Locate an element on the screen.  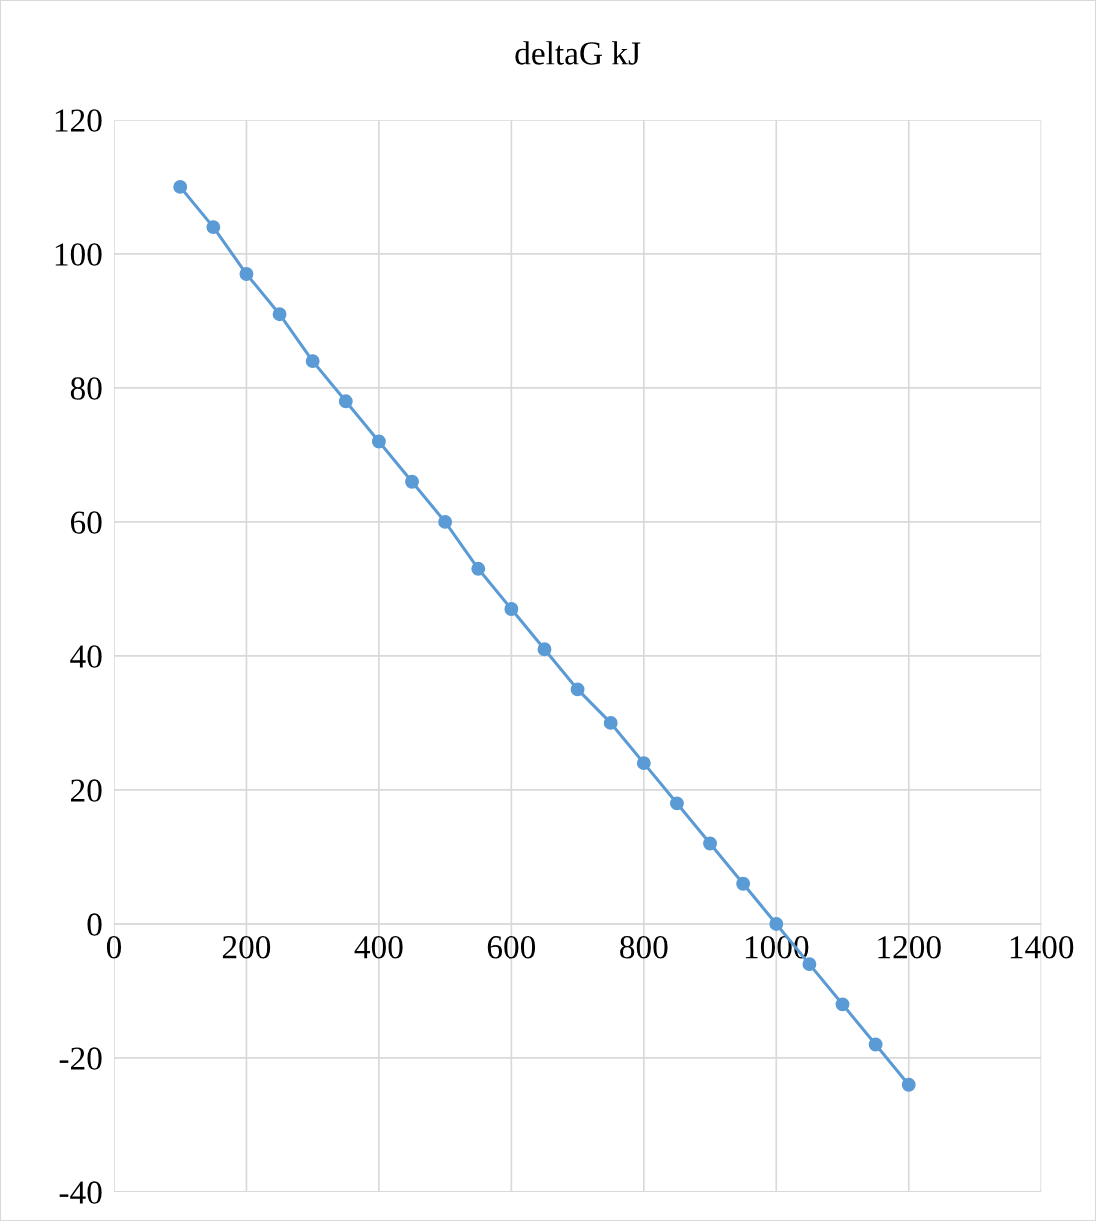
y-tick-label: 0 is located at coordinates (94, 924).